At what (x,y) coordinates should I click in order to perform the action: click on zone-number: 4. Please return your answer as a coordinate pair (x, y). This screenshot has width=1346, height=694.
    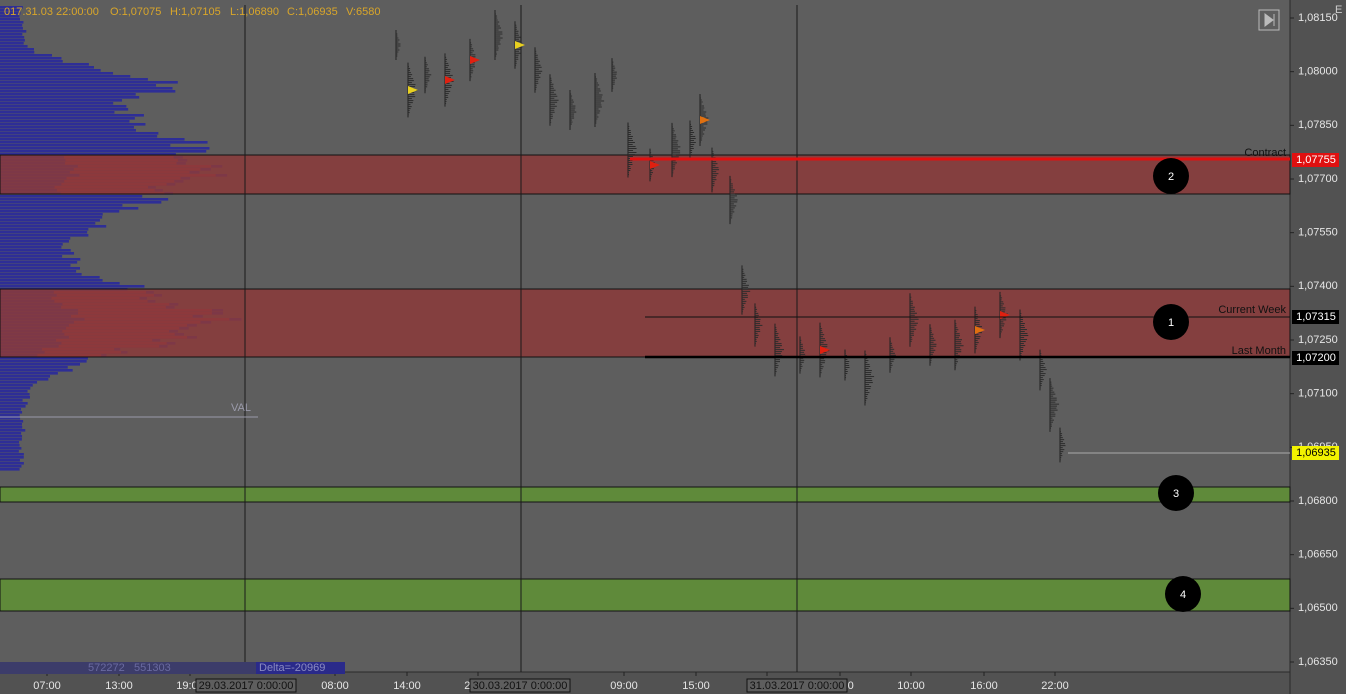
    Looking at the image, I should click on (1183, 595).